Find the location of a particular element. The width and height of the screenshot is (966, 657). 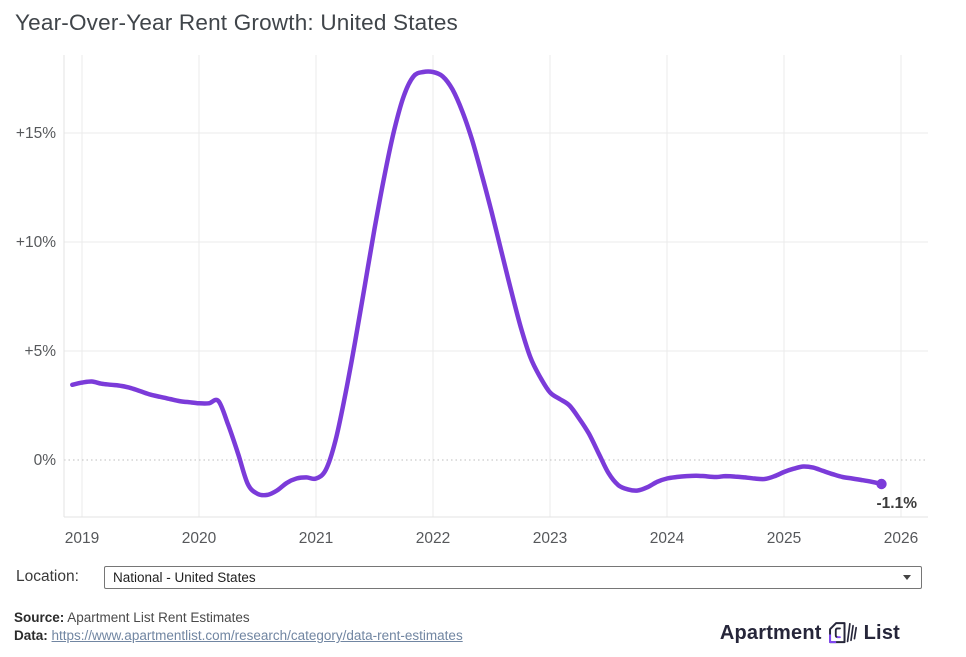

x-axis-label: 2026 is located at coordinates (901, 538).